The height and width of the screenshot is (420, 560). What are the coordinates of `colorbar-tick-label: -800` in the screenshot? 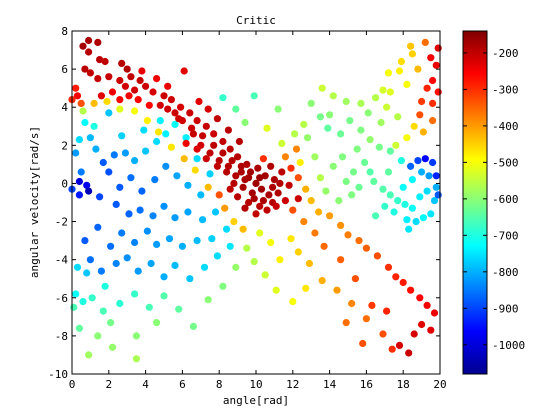 It's located at (505, 272).